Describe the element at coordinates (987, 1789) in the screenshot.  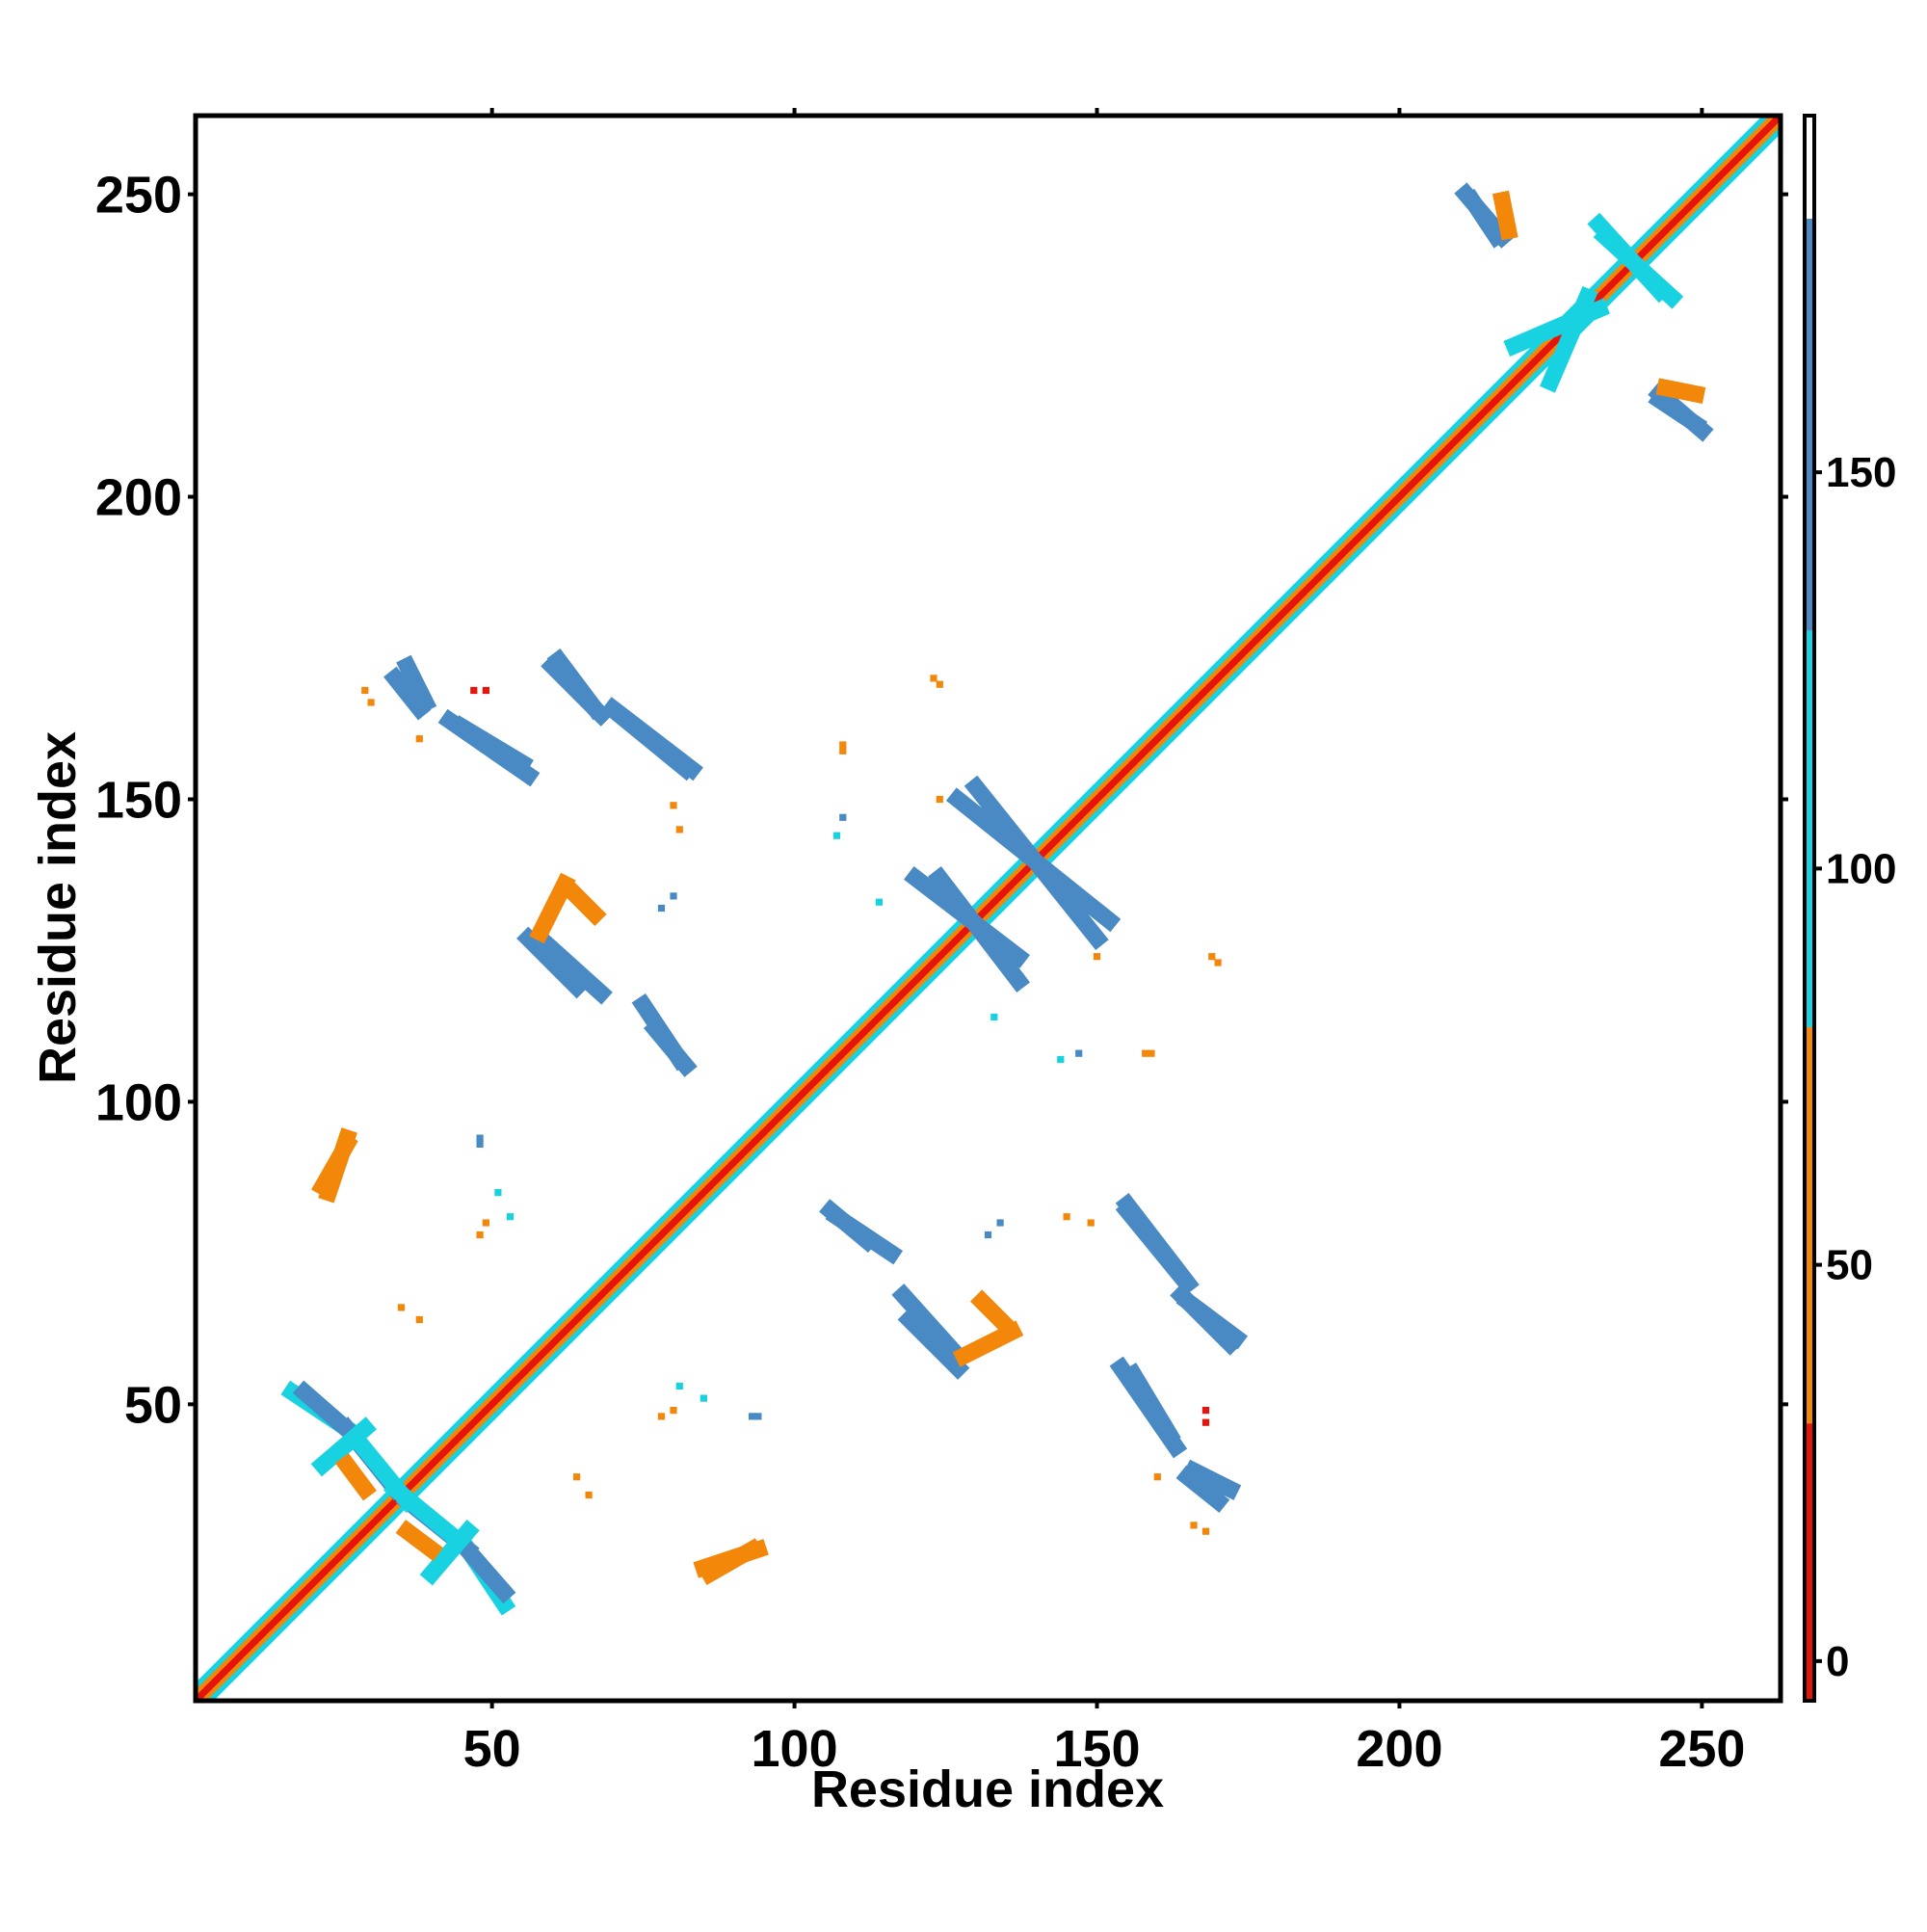
I see `x-axis-label: Residue index` at that location.